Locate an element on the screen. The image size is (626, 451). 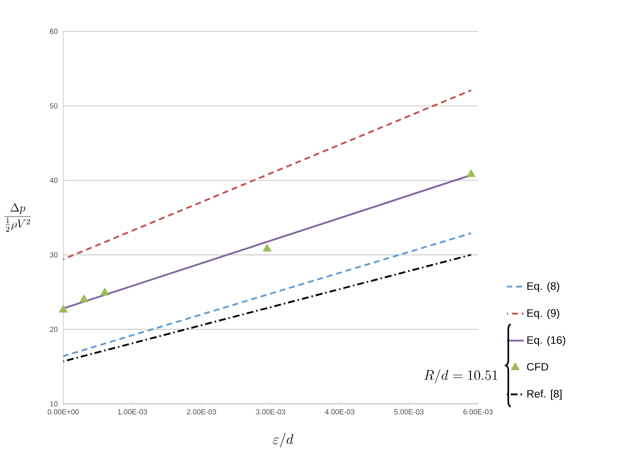
legend-label: Eq. (8) is located at coordinates (543, 287).